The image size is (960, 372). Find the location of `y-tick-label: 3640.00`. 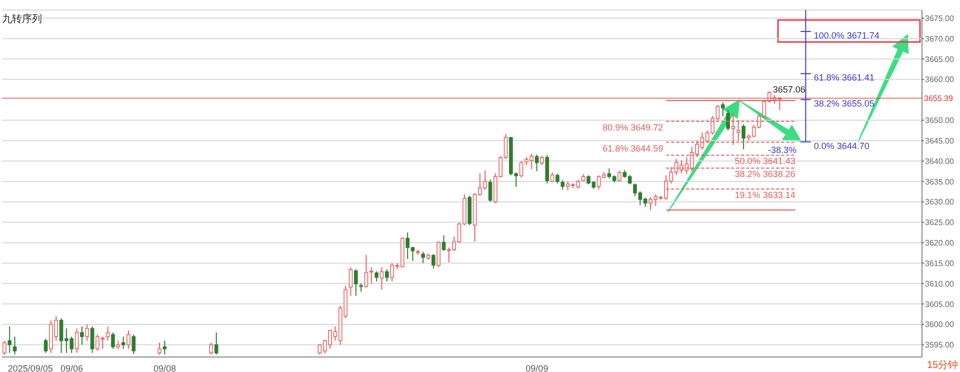

y-tick-label: 3640.00 is located at coordinates (939, 161).